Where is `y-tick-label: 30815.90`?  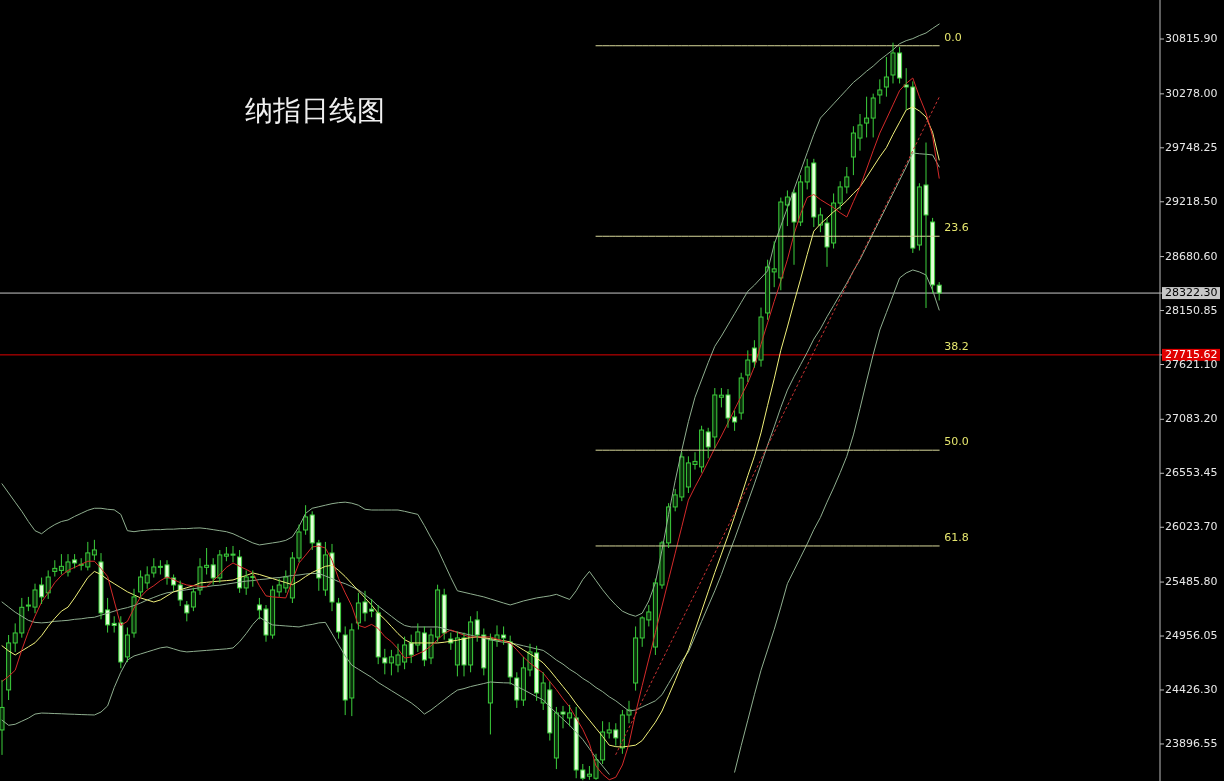
y-tick-label: 30815.90 is located at coordinates (1191, 39).